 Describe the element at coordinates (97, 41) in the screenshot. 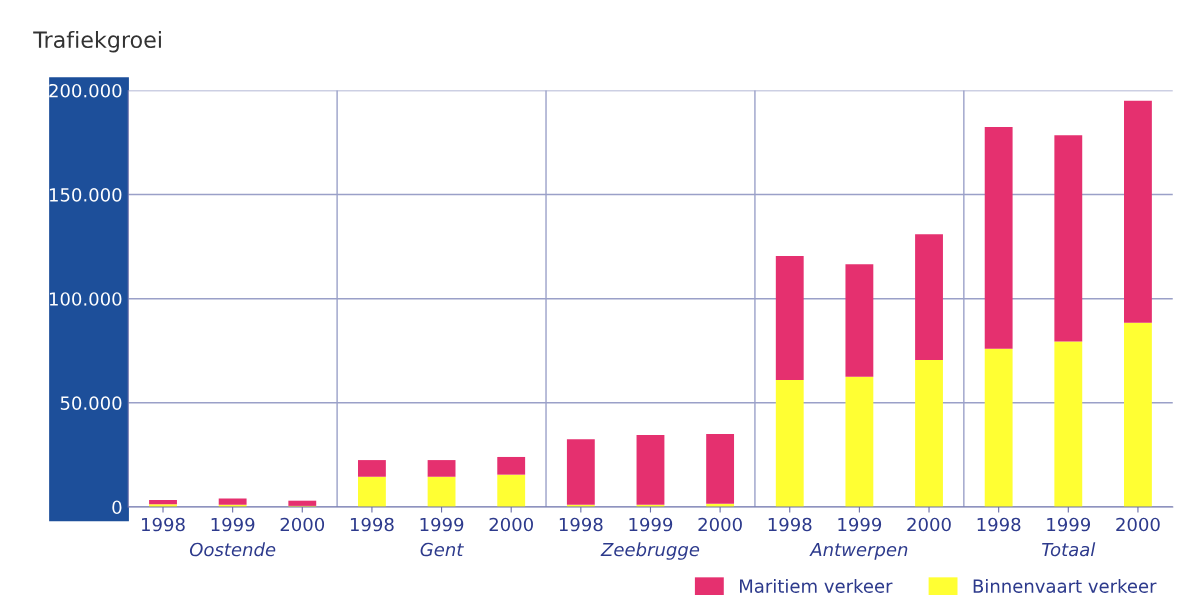

I see `chart-title: Trafiekgroei` at that location.